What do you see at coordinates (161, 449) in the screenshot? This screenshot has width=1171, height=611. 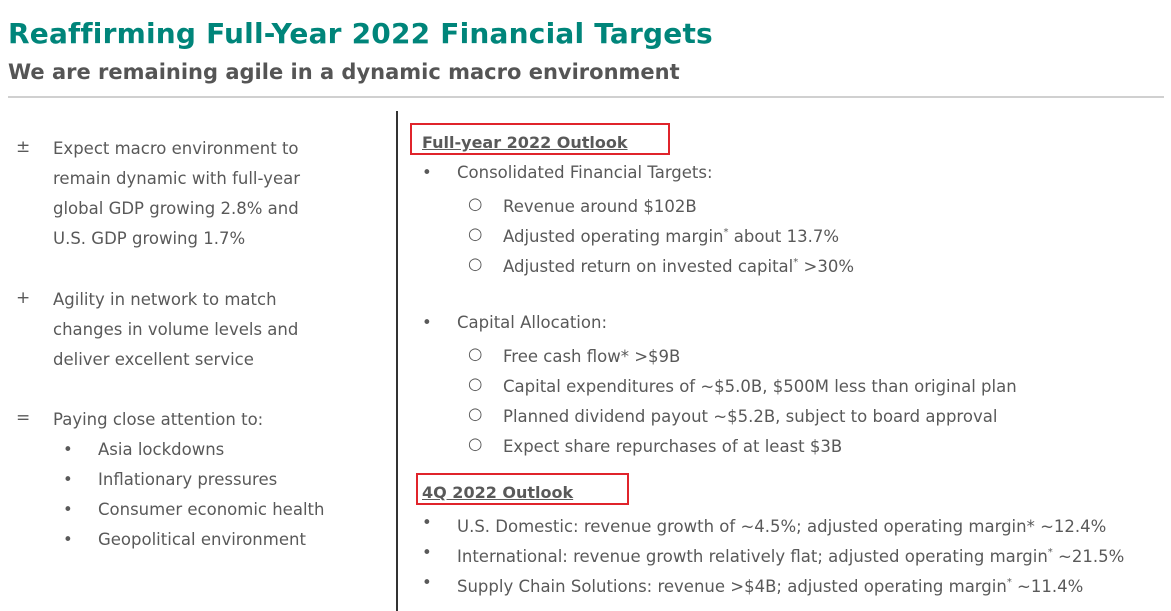 I see `sub-point-text: Asia lockdowns` at bounding box center [161, 449].